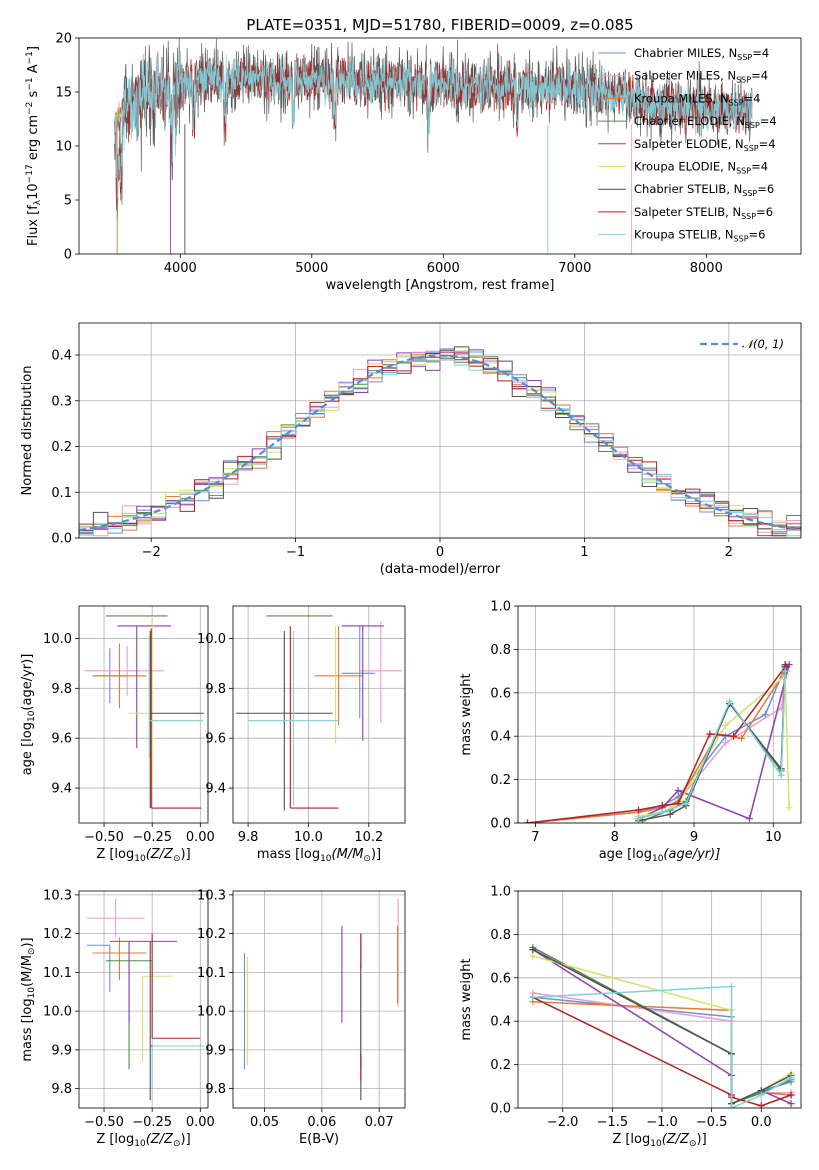  What do you see at coordinates (27, 431) in the screenshot?
I see `y-axis-label: Normed distribution` at bounding box center [27, 431].